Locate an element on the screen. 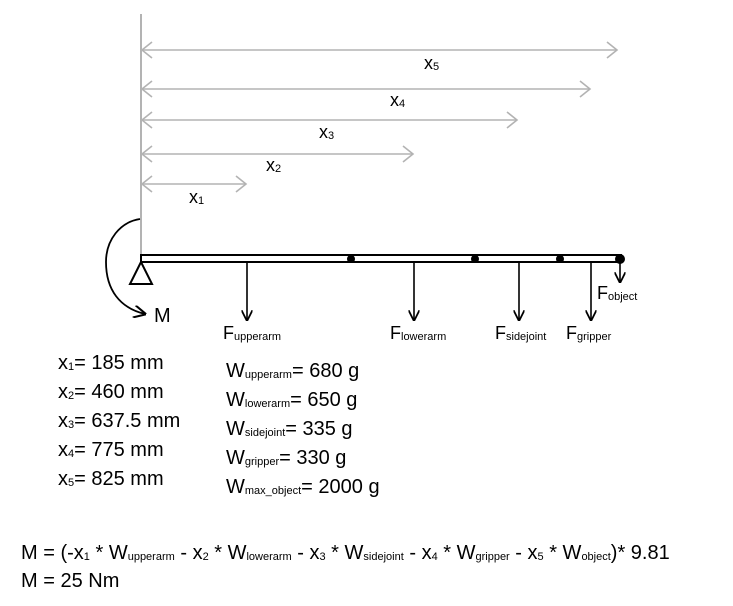 The image size is (733, 606). weight-value: = 2000 g is located at coordinates (340, 487).